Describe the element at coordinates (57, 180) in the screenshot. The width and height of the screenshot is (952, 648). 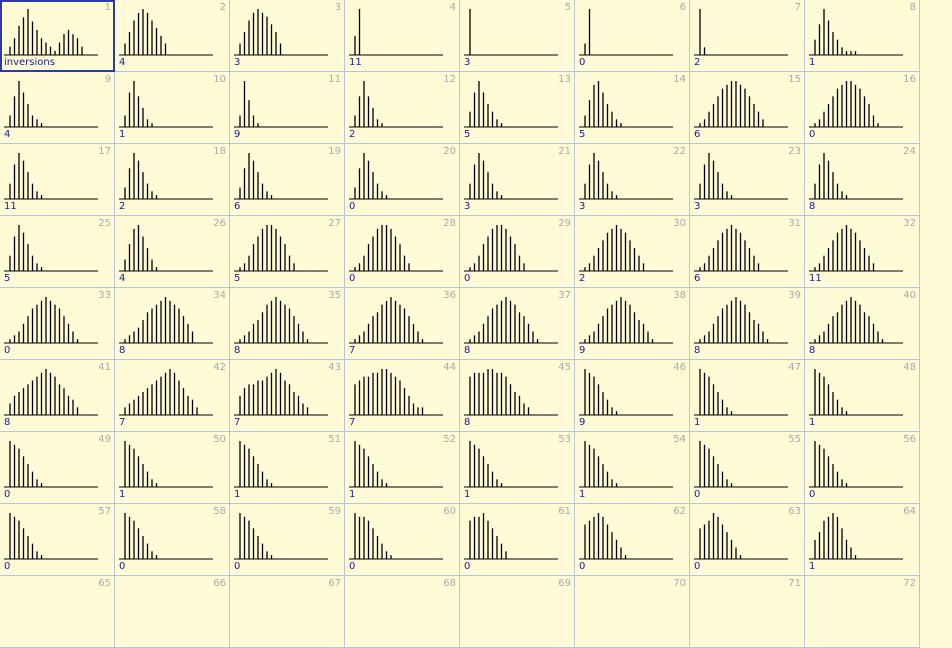
I see `histogram-cell: 17 11` at that location.